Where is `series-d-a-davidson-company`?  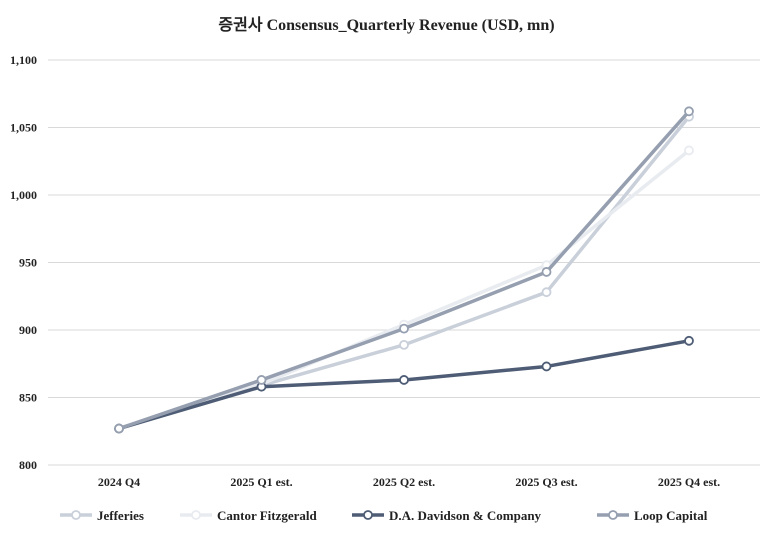
series-d-a-davidson-company is located at coordinates (404, 384).